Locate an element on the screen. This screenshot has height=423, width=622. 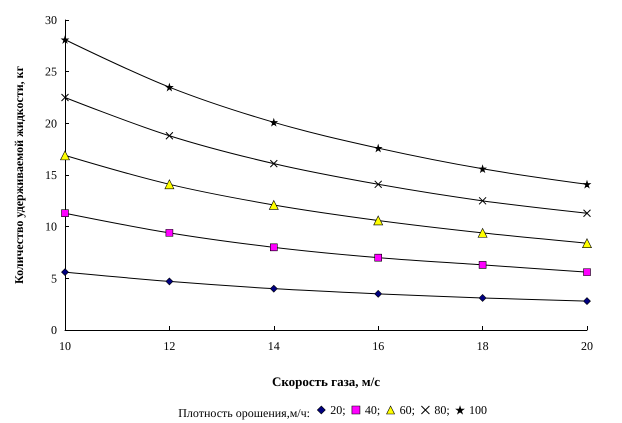
y-axis-title: Количество удерживаемой жидкости, кг is located at coordinates (19, 174).